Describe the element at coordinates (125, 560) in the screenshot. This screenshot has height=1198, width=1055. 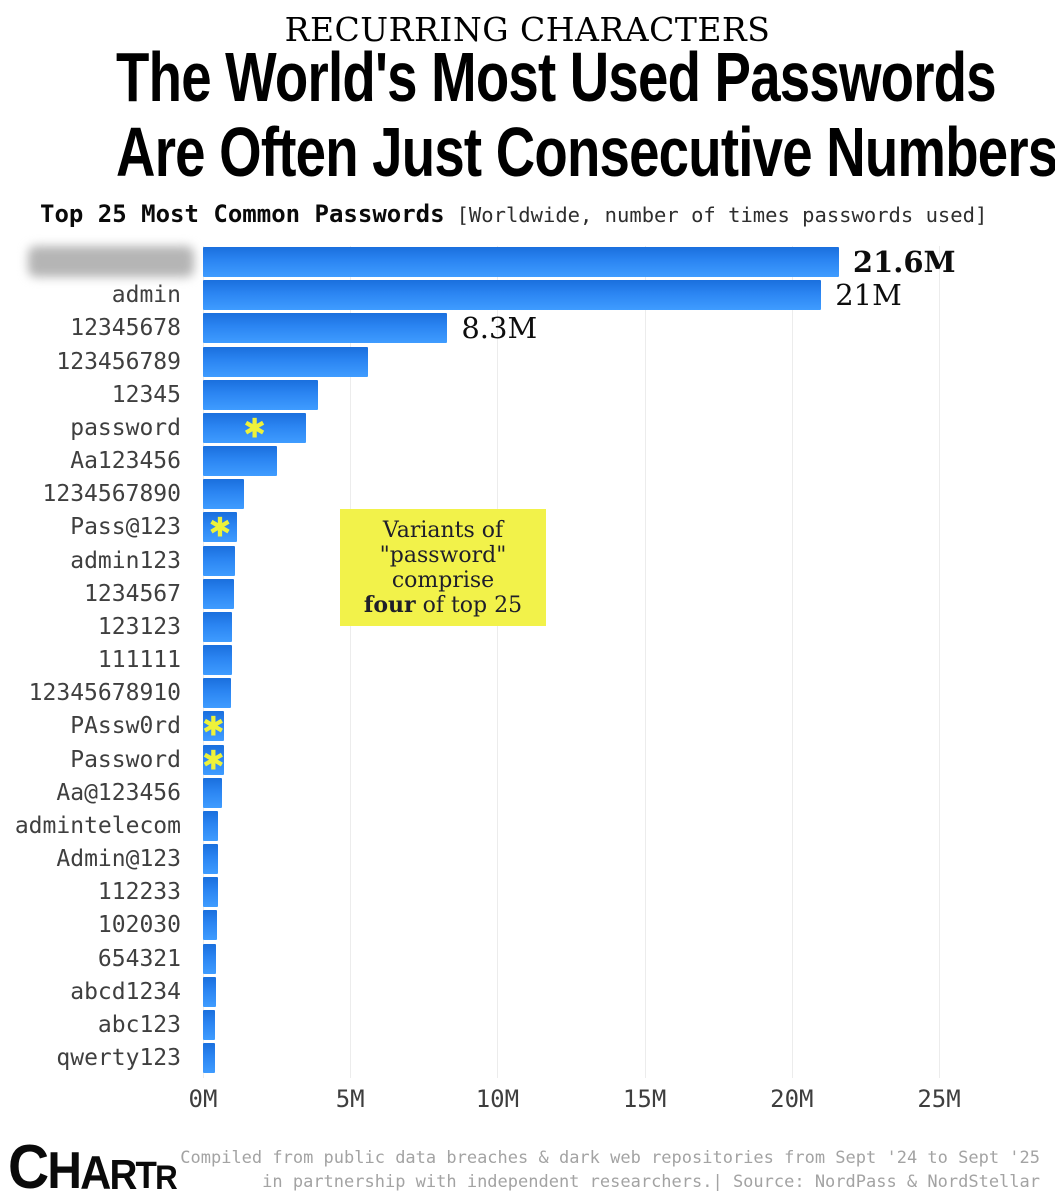
I see `password-label: admin123` at that location.